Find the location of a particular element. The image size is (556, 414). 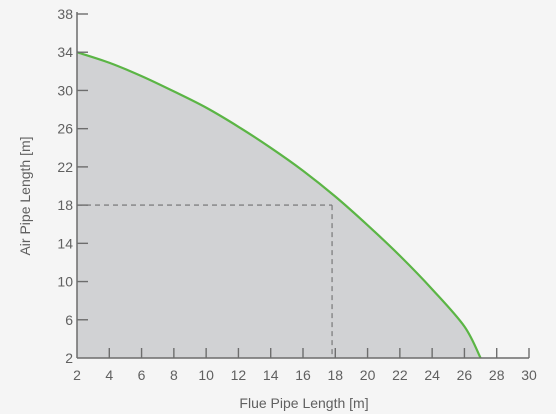

x-tick-label: 4 is located at coordinates (109, 375).